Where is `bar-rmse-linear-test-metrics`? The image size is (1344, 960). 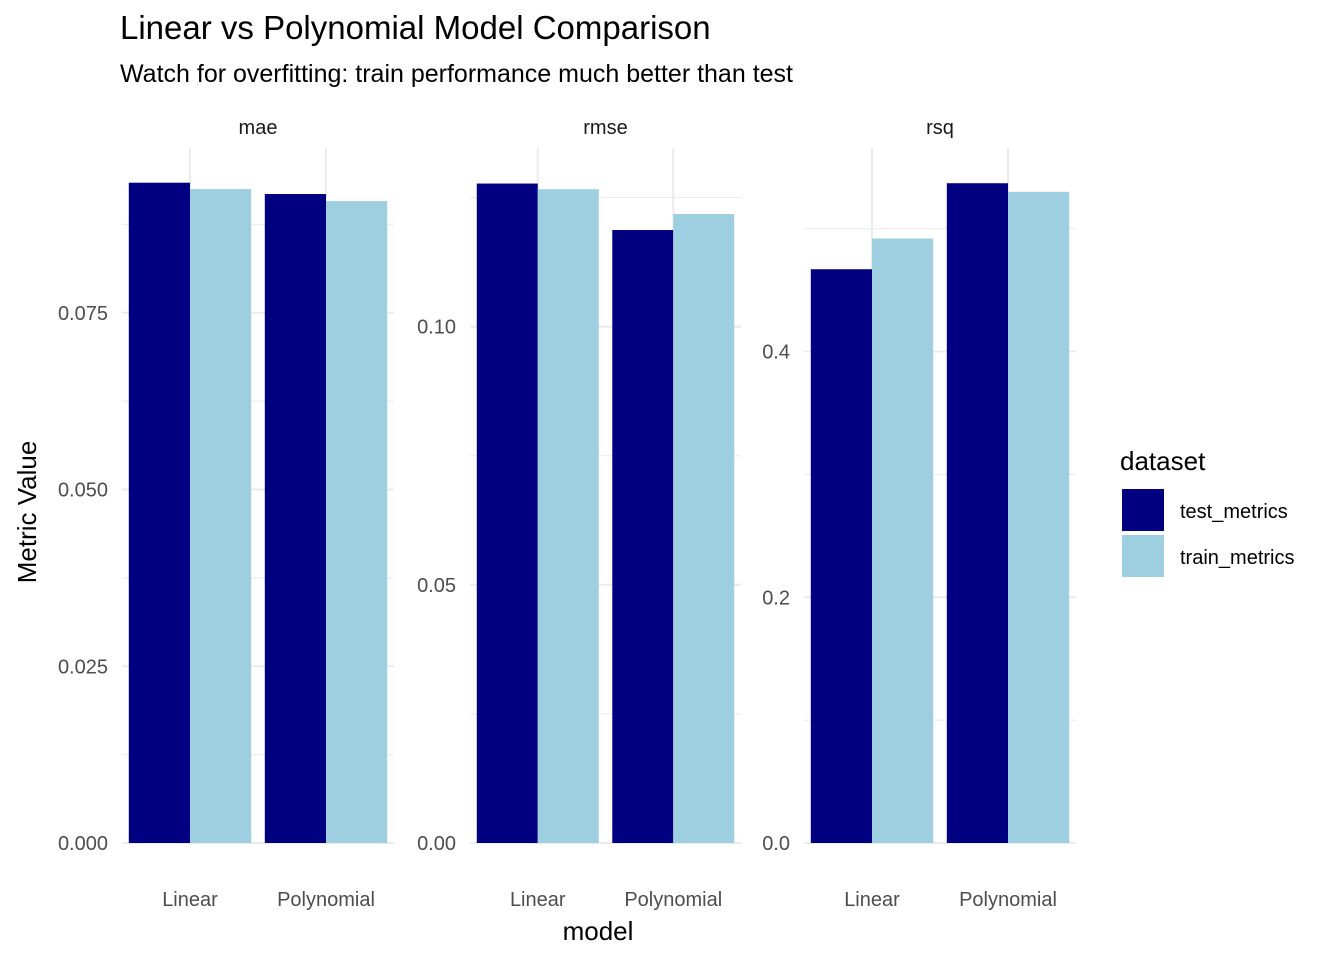
bar-rmse-linear-test-metrics is located at coordinates (507, 513).